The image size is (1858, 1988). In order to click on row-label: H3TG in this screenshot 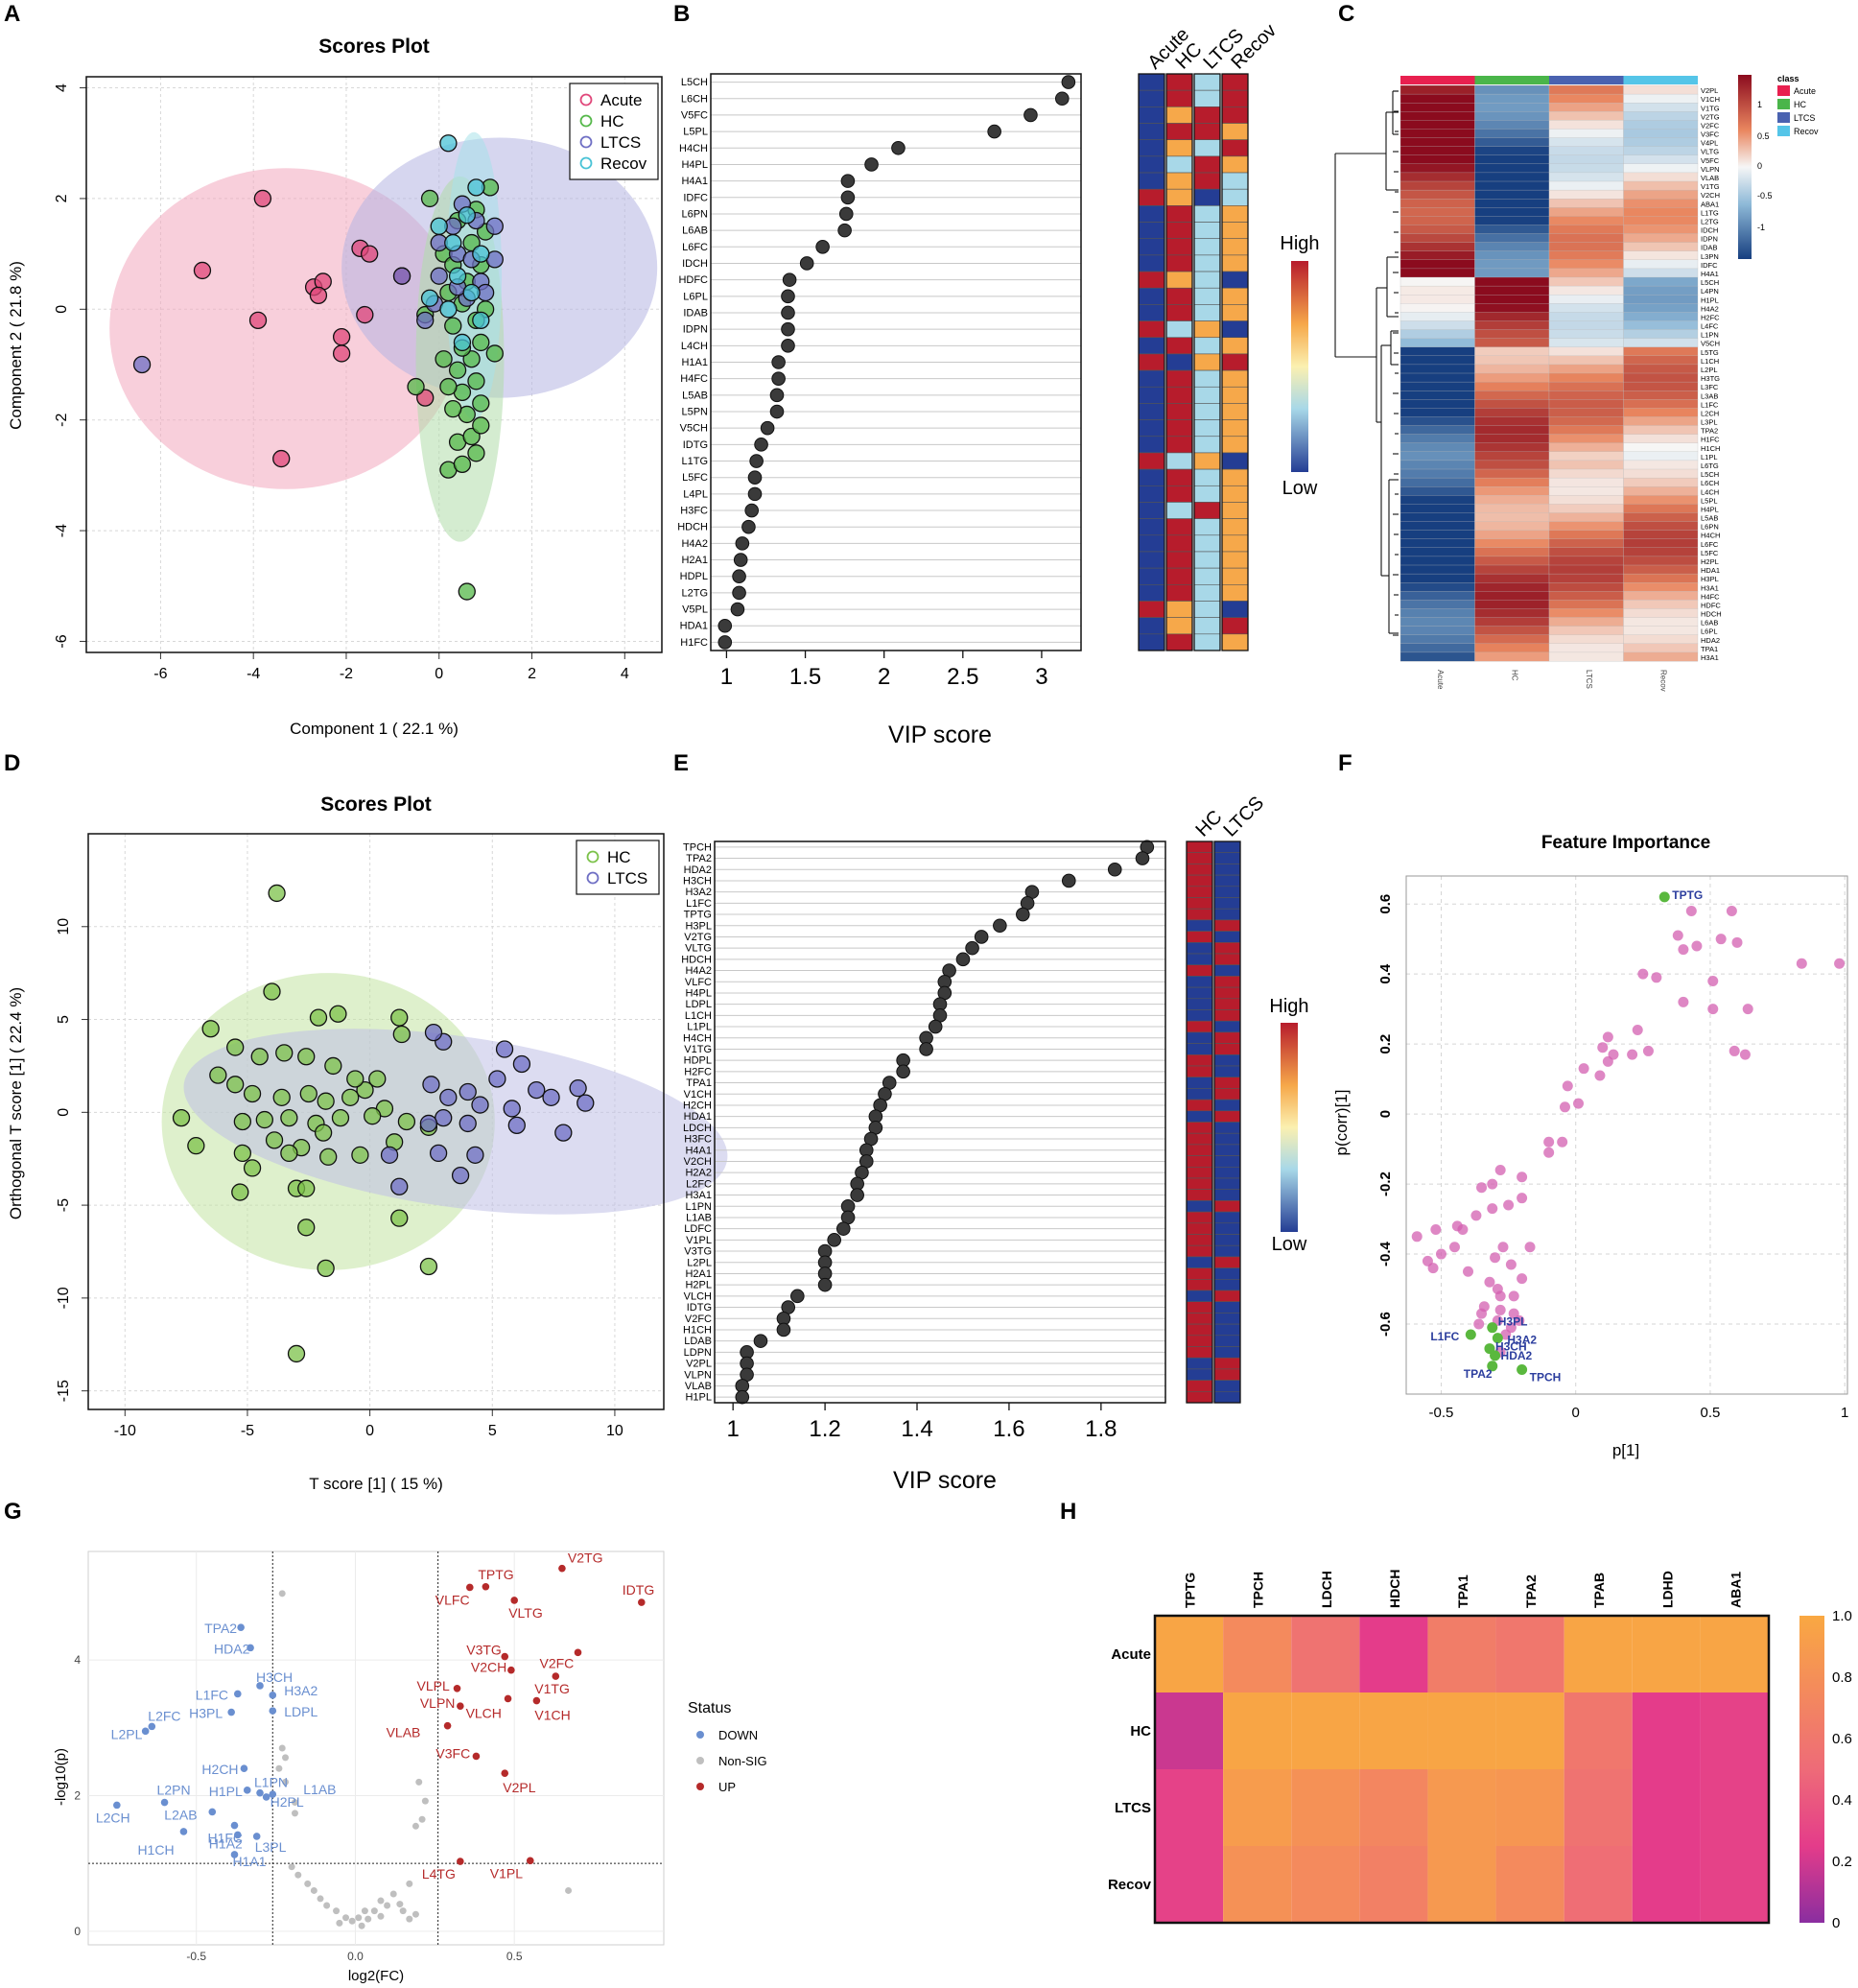, I will do `click(1710, 378)`.